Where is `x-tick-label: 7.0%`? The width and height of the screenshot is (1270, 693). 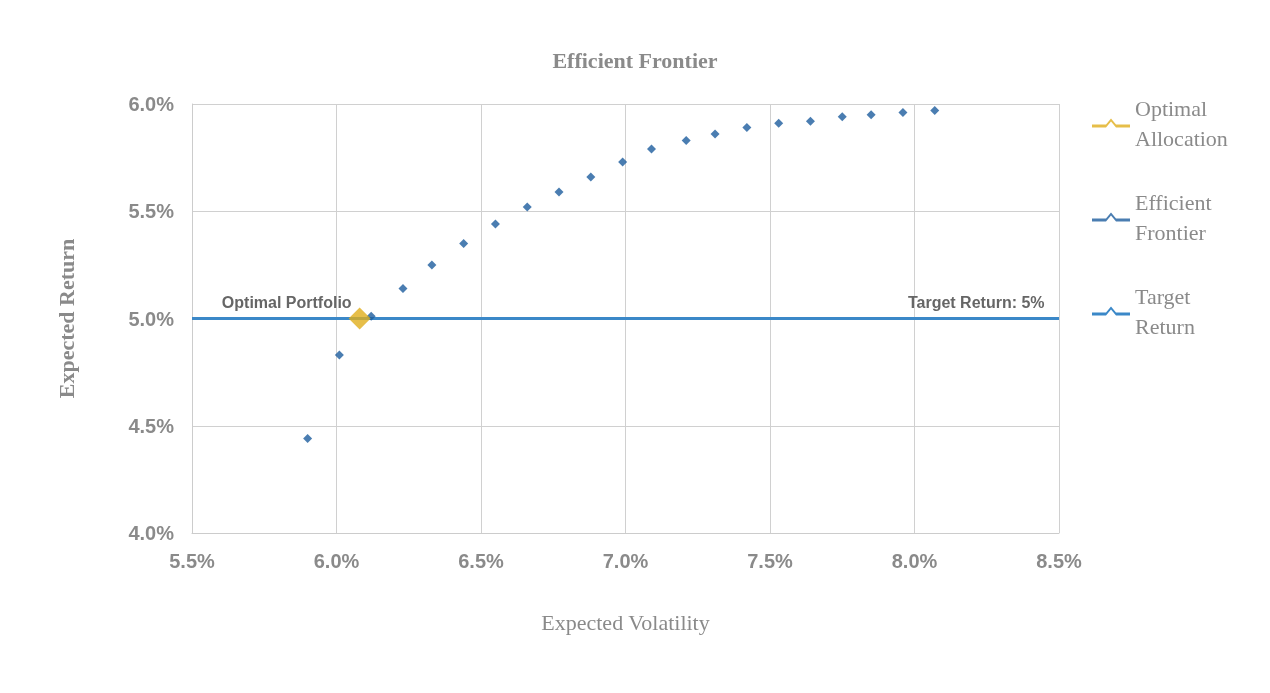
x-tick-label: 7.0% is located at coordinates (625, 561).